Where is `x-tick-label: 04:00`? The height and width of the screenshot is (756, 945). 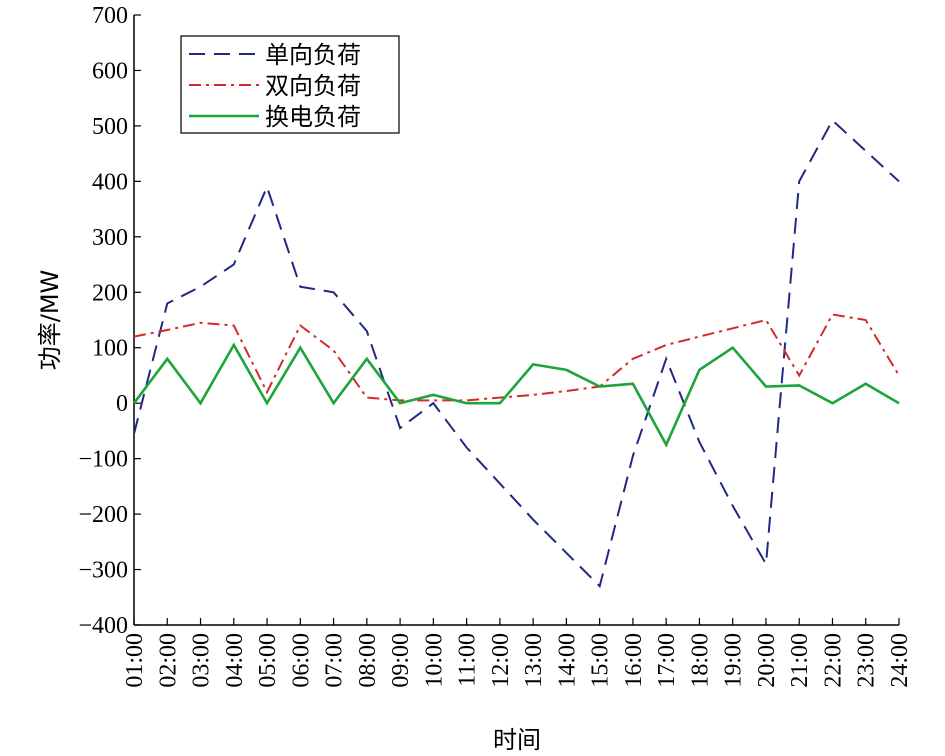 x-tick-label: 04:00 is located at coordinates (235, 660).